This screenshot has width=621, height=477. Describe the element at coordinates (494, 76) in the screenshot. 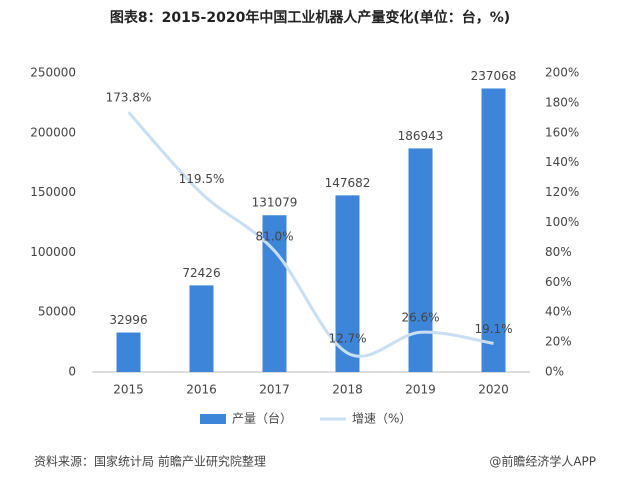

I see `bar-value-label: 237068` at that location.